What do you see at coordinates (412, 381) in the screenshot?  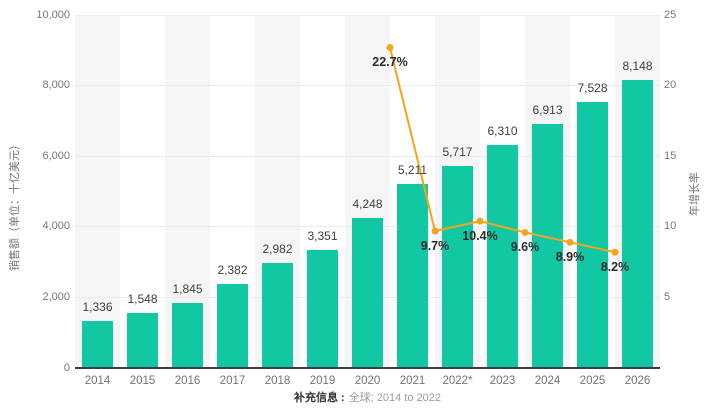 I see `x-tick-label: 2021` at bounding box center [412, 381].